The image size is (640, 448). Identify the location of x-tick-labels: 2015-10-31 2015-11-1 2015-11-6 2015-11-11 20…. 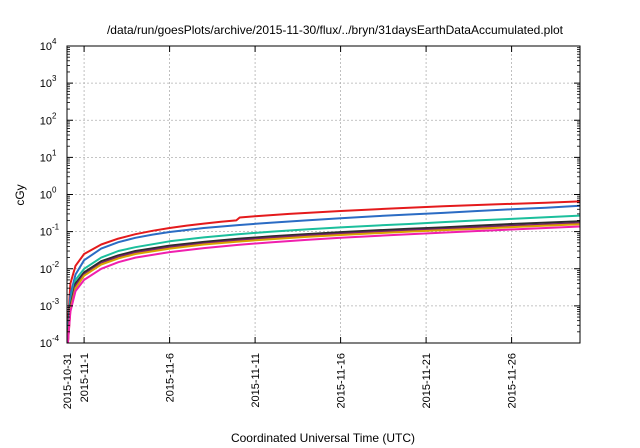
(290, 381).